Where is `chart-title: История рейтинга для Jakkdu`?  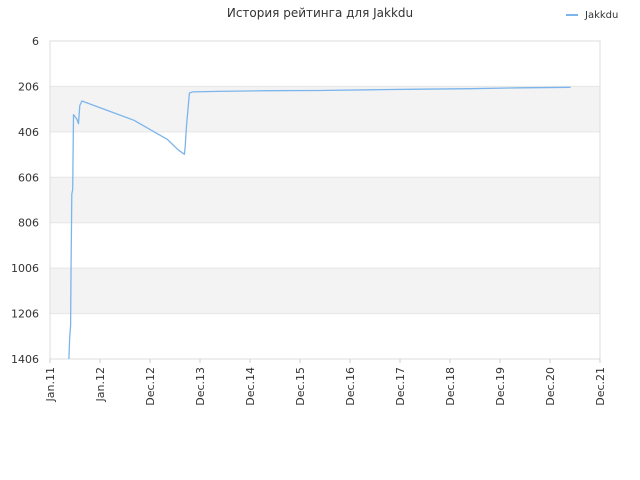 chart-title: История рейтинга для Jakkdu is located at coordinates (320, 13).